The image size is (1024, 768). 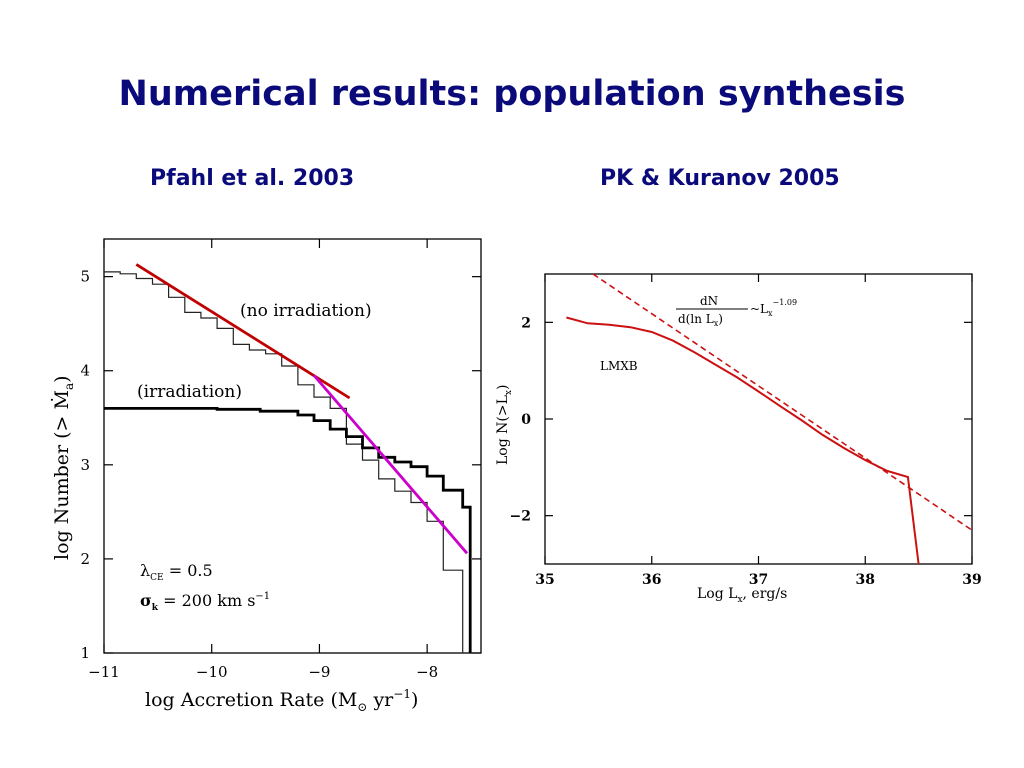 I want to click on right-series-1-dashed, so click(x=782, y=402).